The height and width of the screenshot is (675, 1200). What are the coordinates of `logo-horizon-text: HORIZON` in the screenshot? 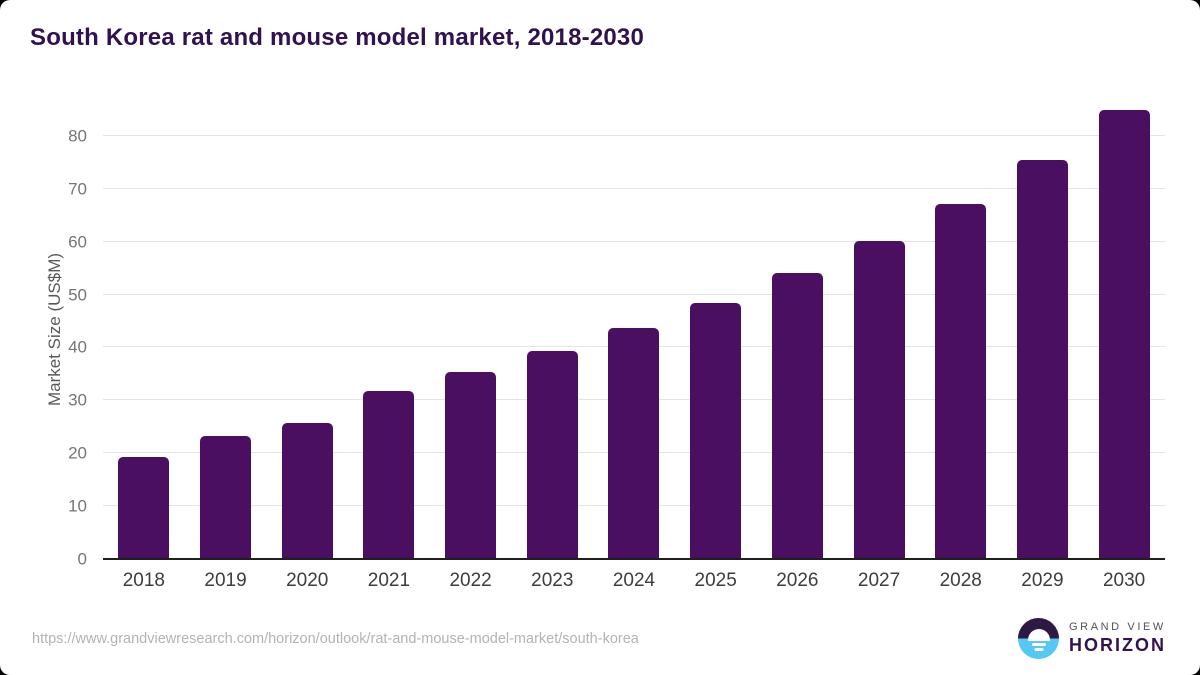 It's located at (1117, 645).